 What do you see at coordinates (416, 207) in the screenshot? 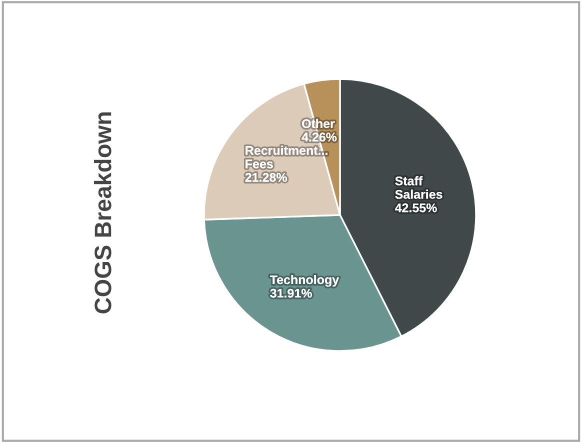
I see `data-label: 42.55%` at bounding box center [416, 207].